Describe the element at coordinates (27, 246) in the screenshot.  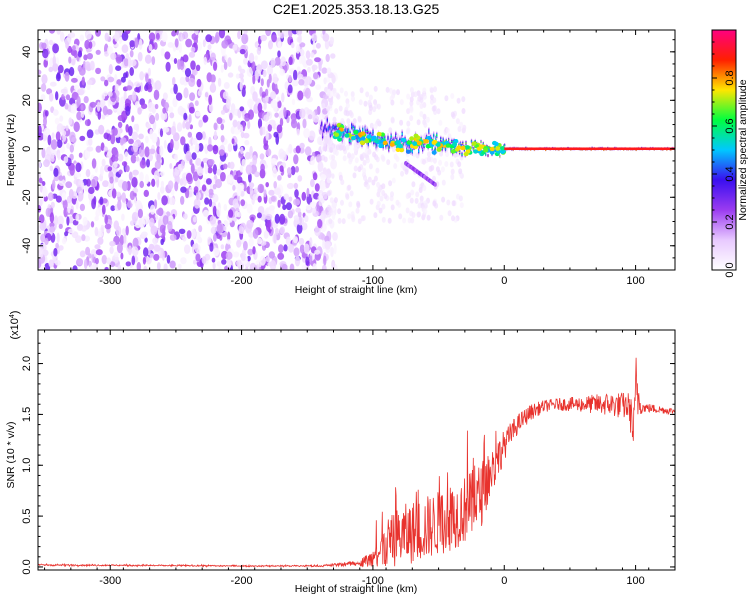
I see `spectrogram-ytick-label: -40` at that location.